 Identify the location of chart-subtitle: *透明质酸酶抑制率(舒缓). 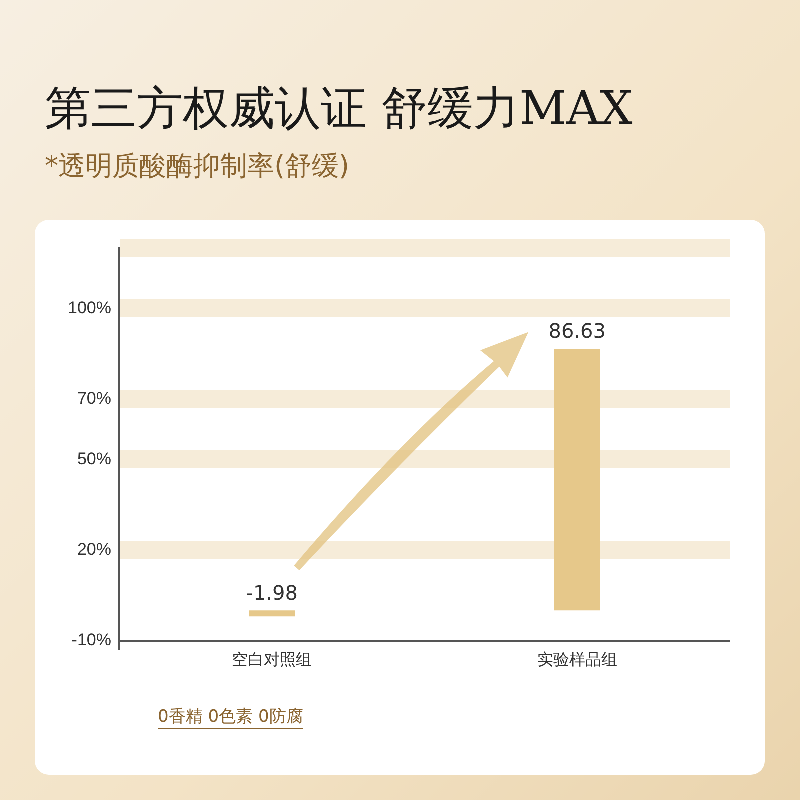
(197, 167).